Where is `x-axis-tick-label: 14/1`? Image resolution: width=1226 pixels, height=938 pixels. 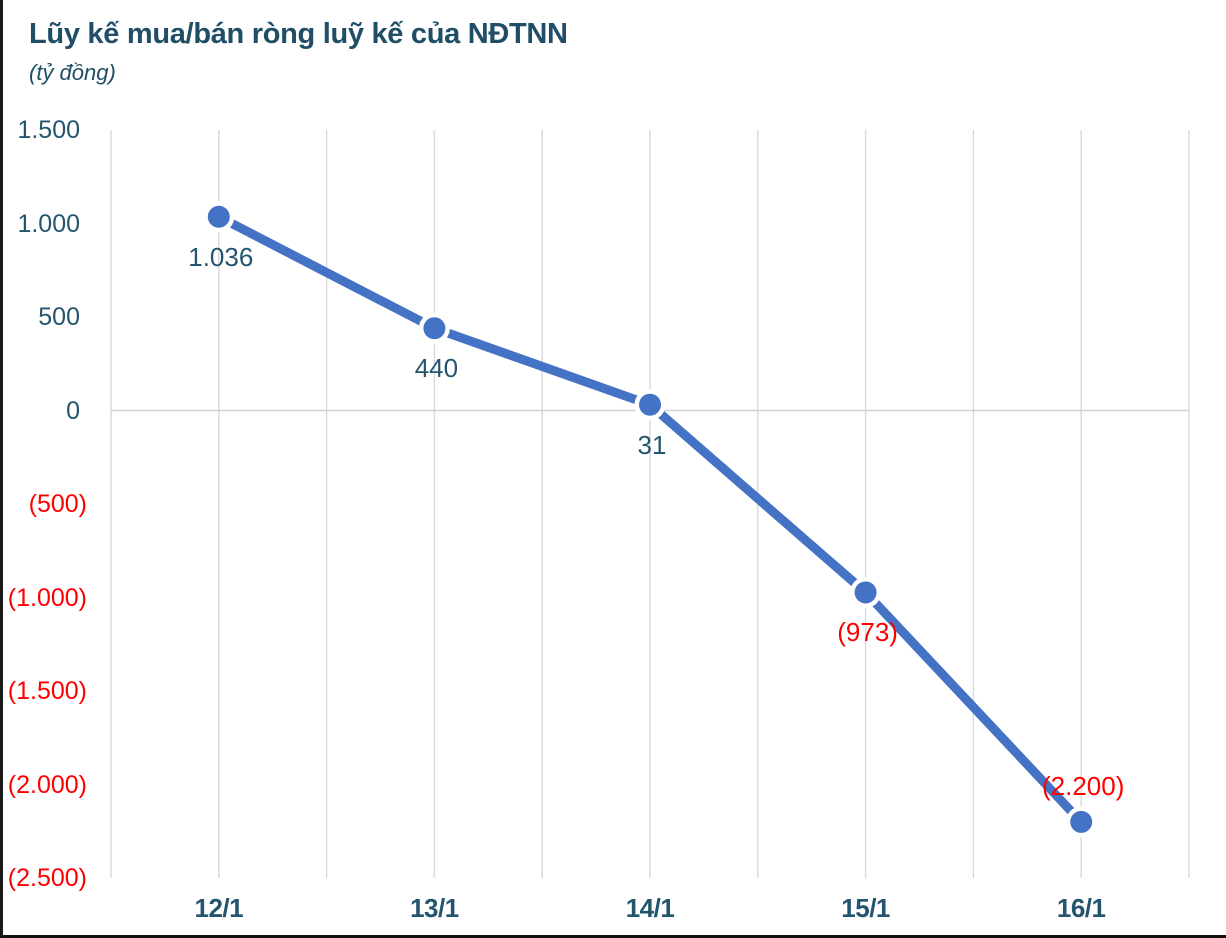
x-axis-tick-label: 14/1 is located at coordinates (650, 908).